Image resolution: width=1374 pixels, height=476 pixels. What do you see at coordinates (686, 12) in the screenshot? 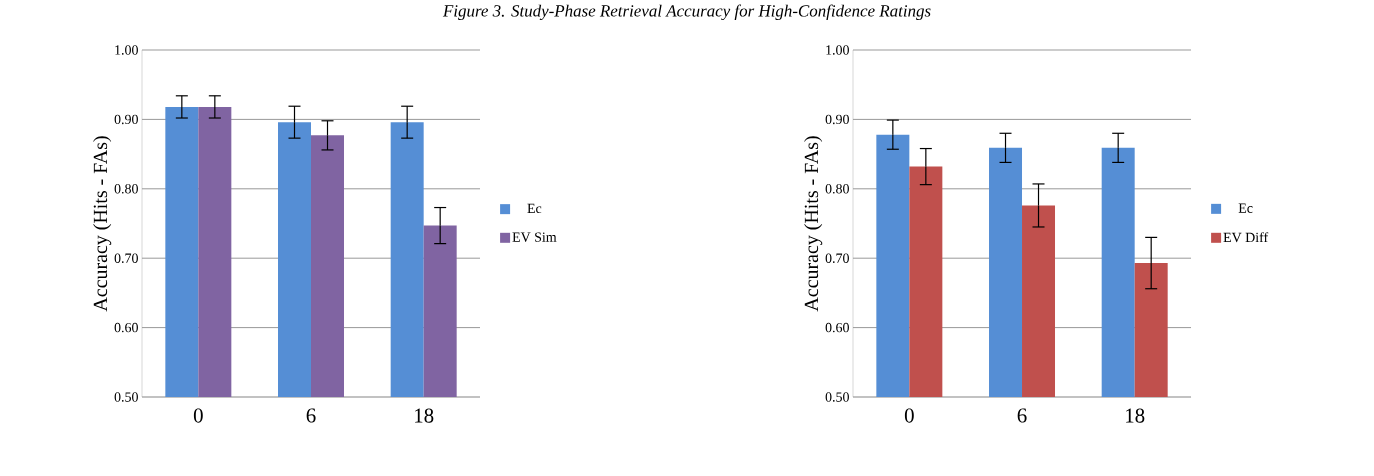
I see `text: Figure 3. Study-Phase Retrieval Accuracy for High-Confidence Ratings` at bounding box center [686, 12].